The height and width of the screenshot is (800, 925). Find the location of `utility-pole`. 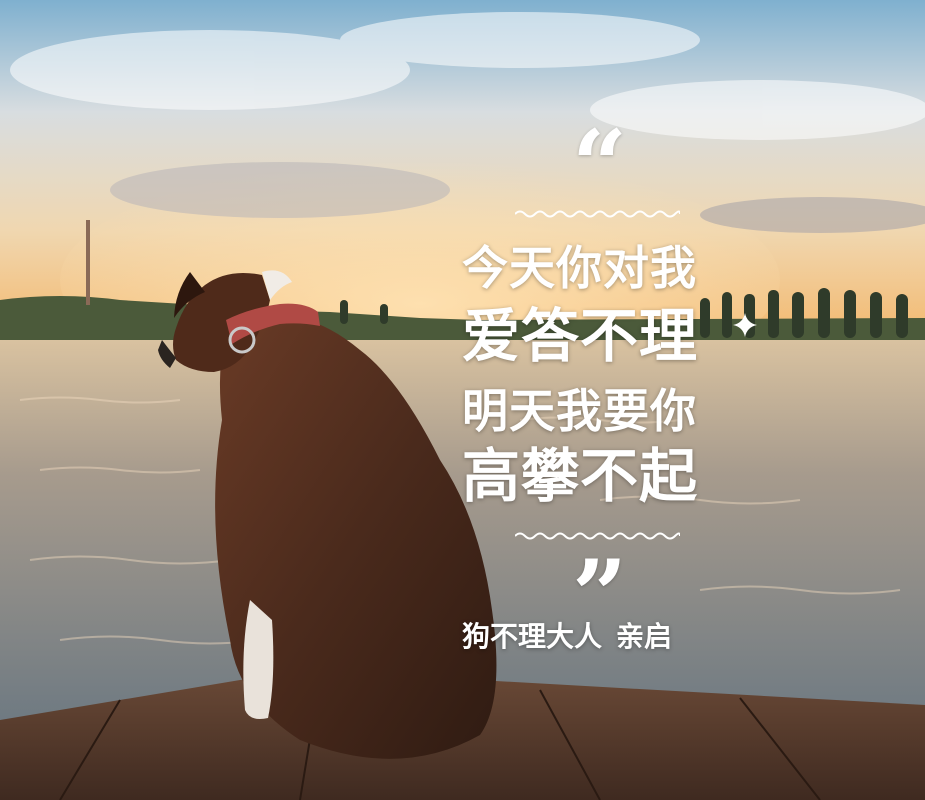

utility-pole is located at coordinates (88, 262).